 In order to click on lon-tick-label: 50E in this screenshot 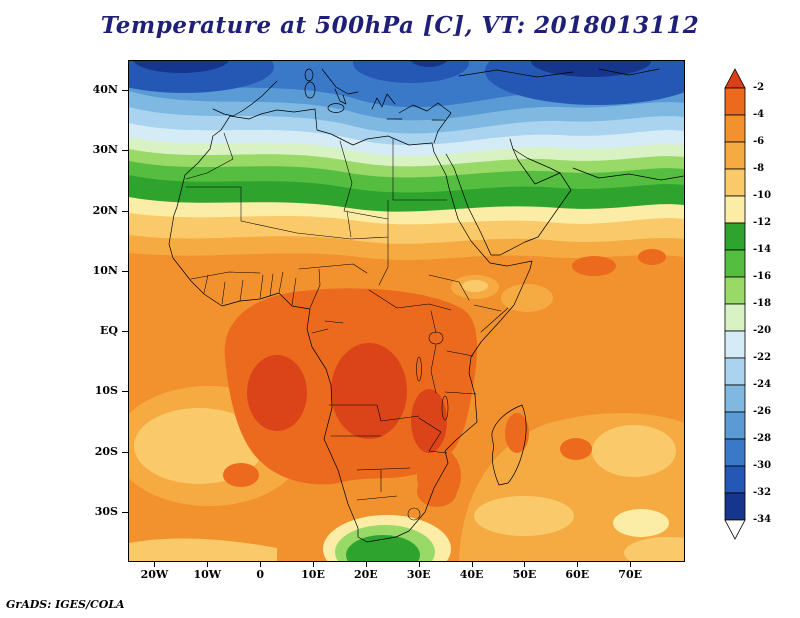, I will do `click(524, 574)`.